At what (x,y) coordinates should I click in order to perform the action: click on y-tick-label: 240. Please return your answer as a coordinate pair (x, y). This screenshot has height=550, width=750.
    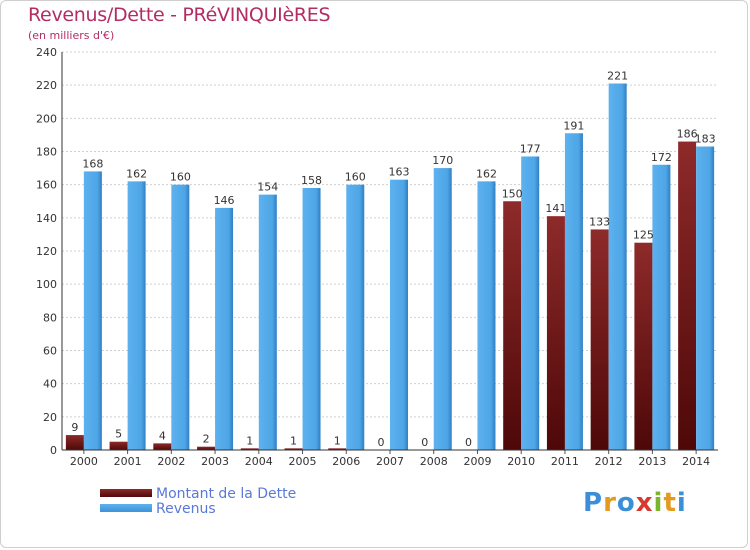
    Looking at the image, I should click on (46, 52).